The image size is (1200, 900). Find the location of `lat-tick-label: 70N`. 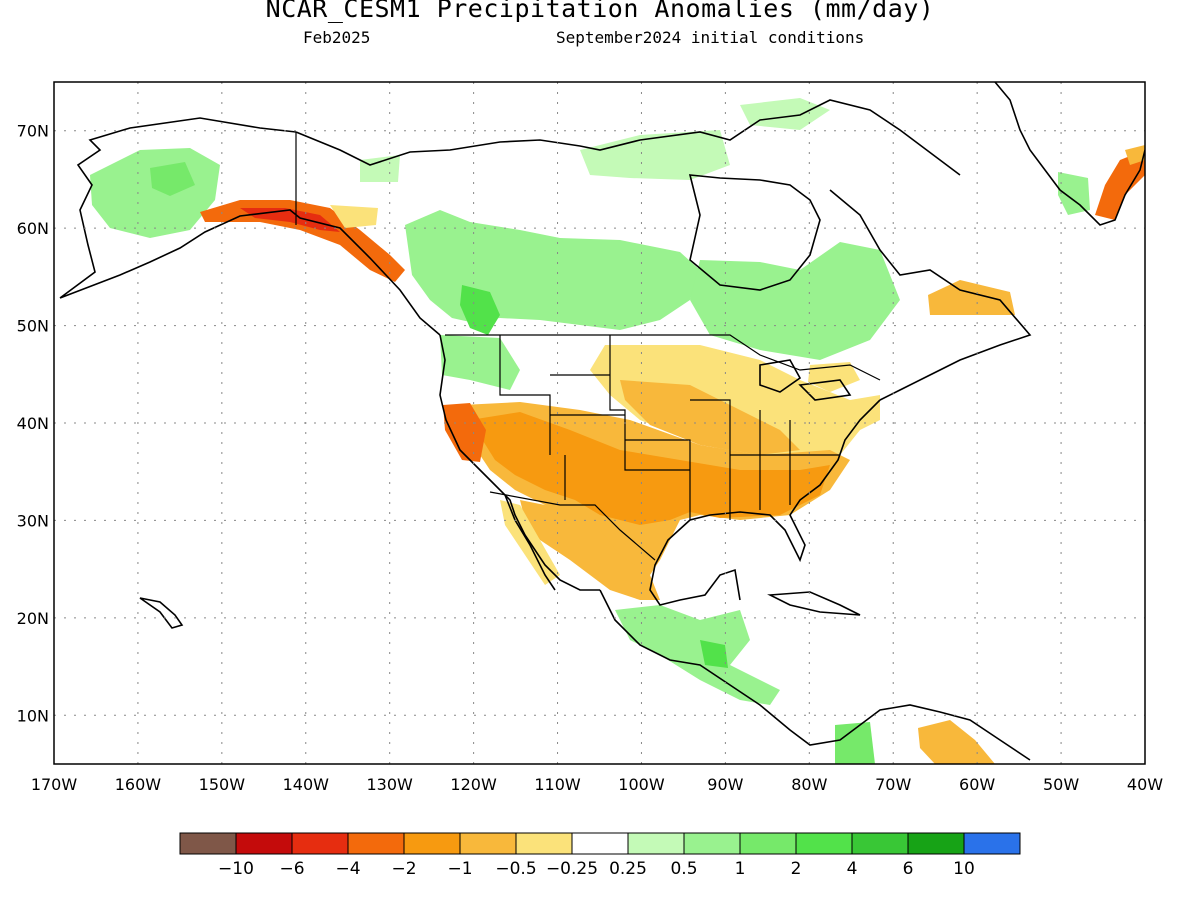

lat-tick-label: 70N is located at coordinates (33, 131).